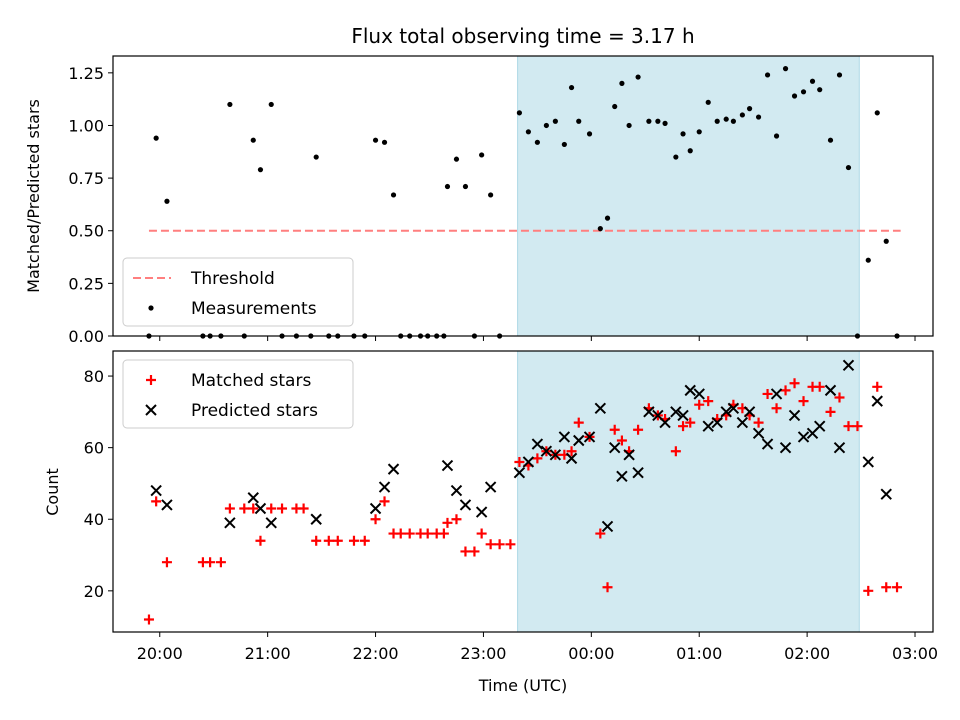 Image resolution: width=960 pixels, height=720 pixels. I want to click on top-y-tick-label: 1.25, so click(86, 73).